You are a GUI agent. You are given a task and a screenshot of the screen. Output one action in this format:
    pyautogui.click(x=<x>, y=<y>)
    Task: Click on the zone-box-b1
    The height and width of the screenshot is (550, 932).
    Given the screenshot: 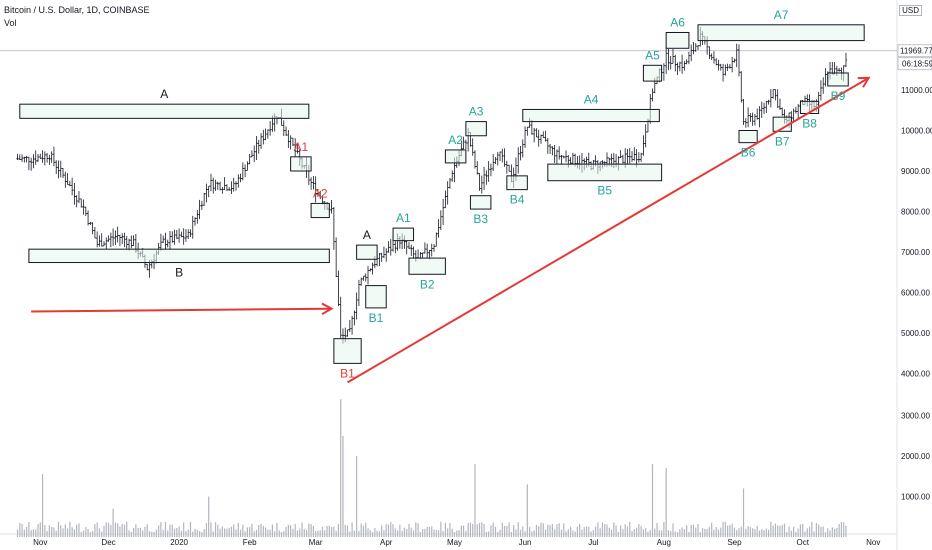 What is the action you would take?
    pyautogui.click(x=347, y=351)
    